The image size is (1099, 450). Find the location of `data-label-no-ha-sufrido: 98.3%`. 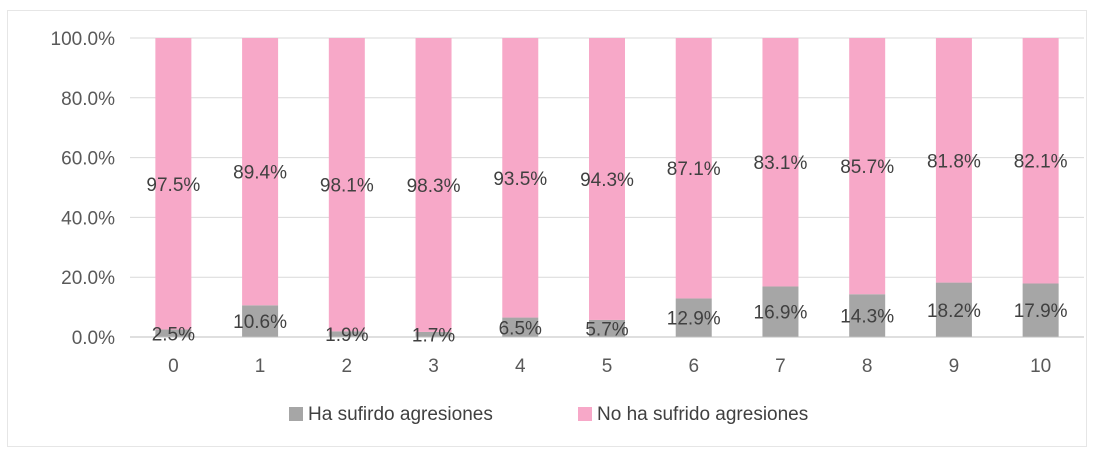

data-label-no-ha-sufrido: 98.3% is located at coordinates (434, 186).